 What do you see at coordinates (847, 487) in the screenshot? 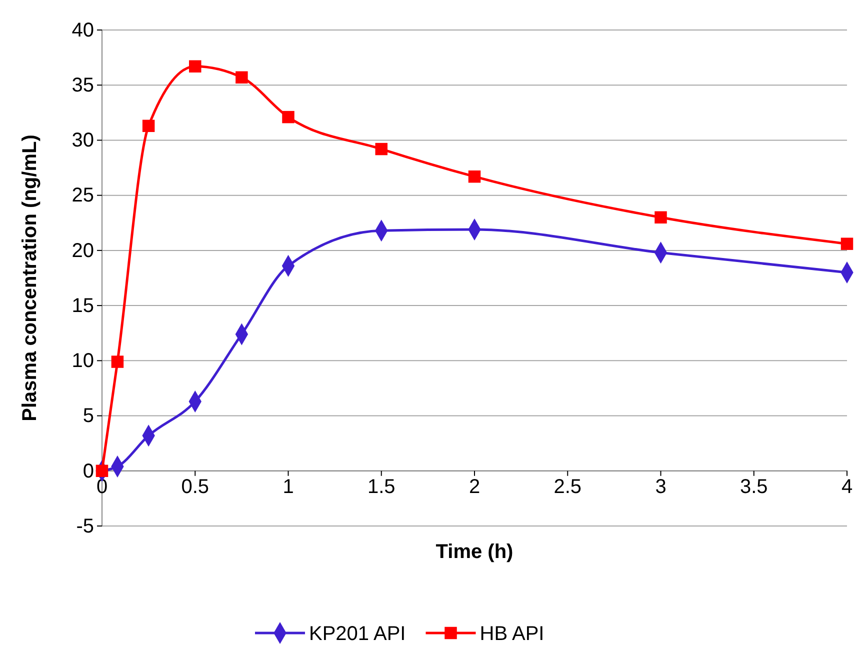
I see `x-tick-label: 4` at bounding box center [847, 487].